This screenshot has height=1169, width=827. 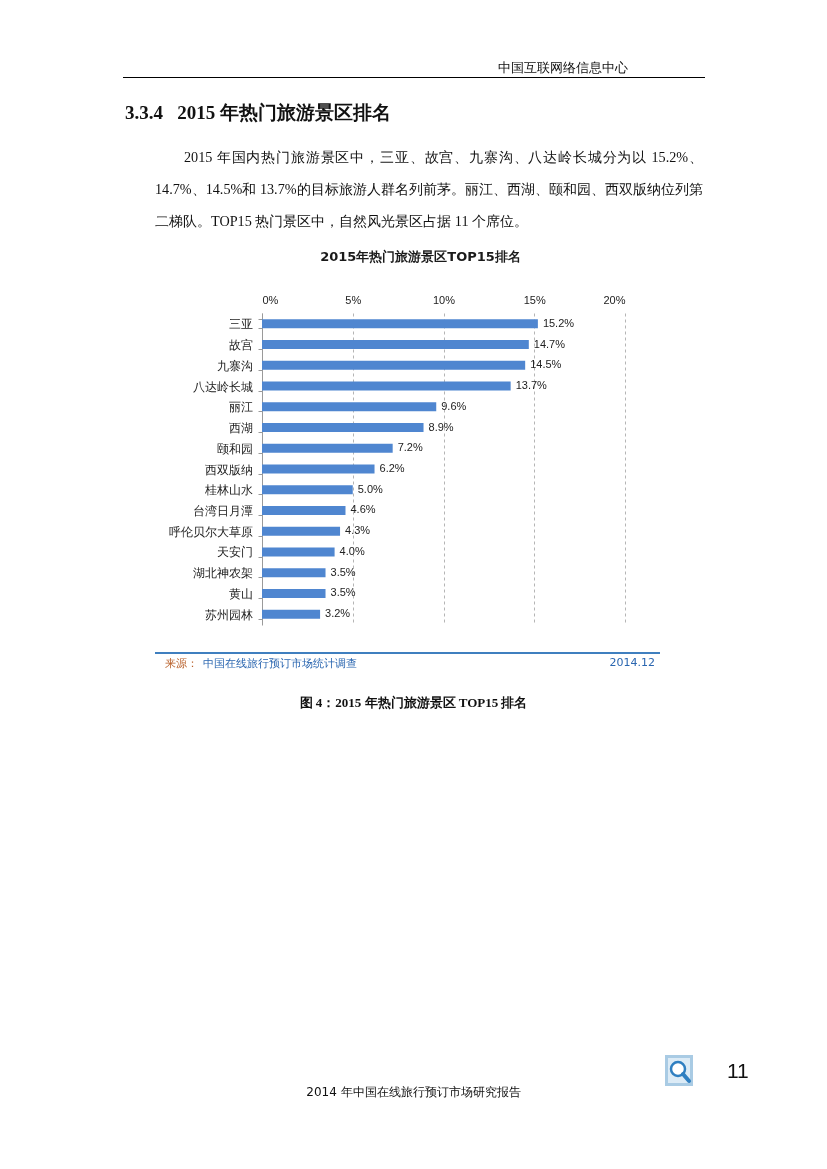 What do you see at coordinates (370, 488) in the screenshot?
I see `data-label: 5.0%` at bounding box center [370, 488].